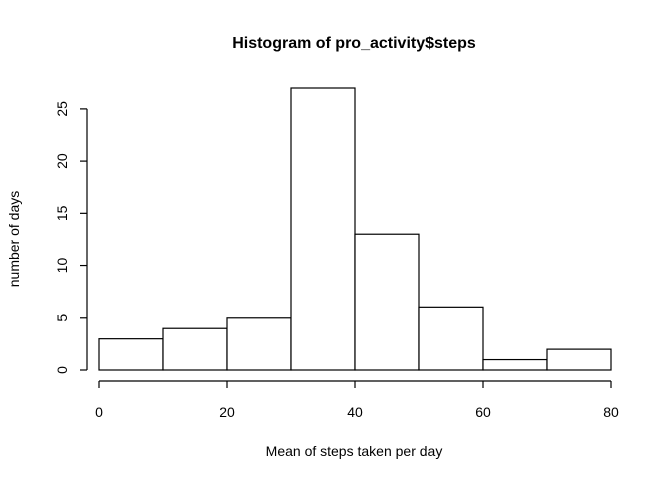 Image resolution: width=672 pixels, height=480 pixels. What do you see at coordinates (354, 451) in the screenshot?
I see `x-axis-label: Mean of steps taken per day` at bounding box center [354, 451].